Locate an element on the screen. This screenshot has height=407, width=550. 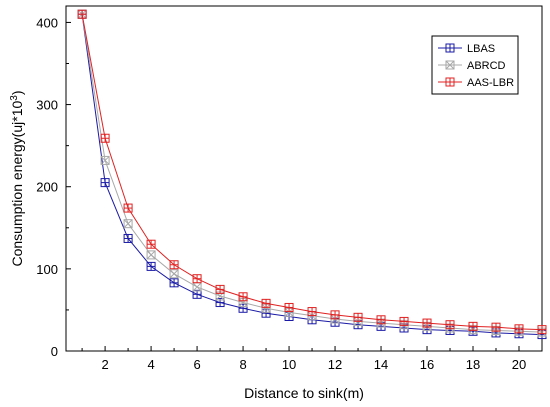
y-axis-label-tail: ) is located at coordinates (17, 93).